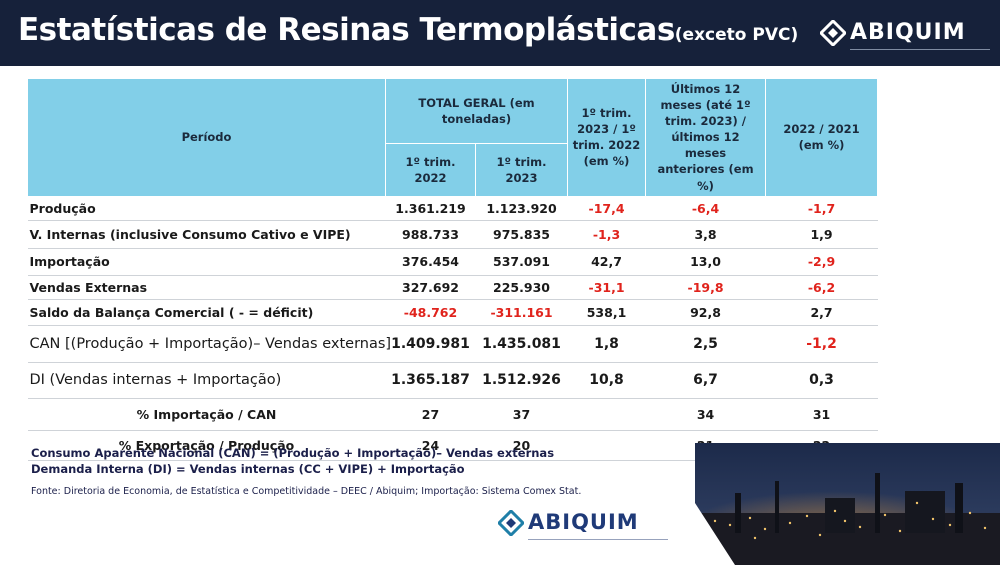  I want to click on cell-2023: -311.161, so click(521, 312).